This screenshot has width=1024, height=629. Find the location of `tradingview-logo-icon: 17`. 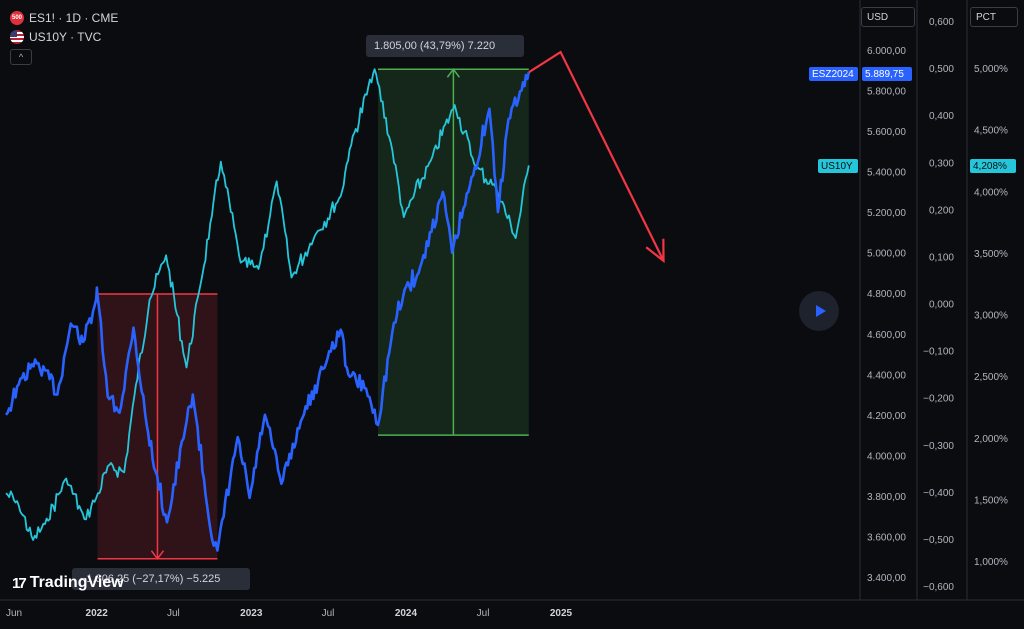

tradingview-logo-icon: 17 is located at coordinates (19, 583).